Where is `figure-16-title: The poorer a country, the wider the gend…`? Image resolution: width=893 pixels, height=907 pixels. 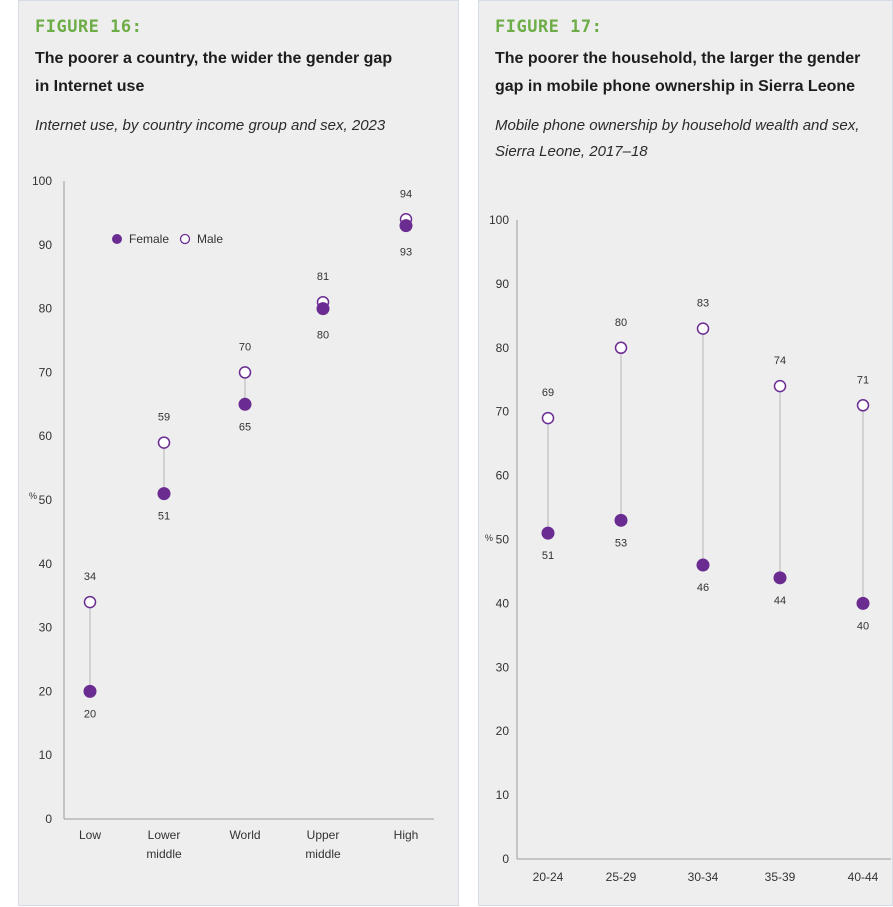
figure-16-title: The poorer a country, the wider the gend… is located at coordinates (214, 72).